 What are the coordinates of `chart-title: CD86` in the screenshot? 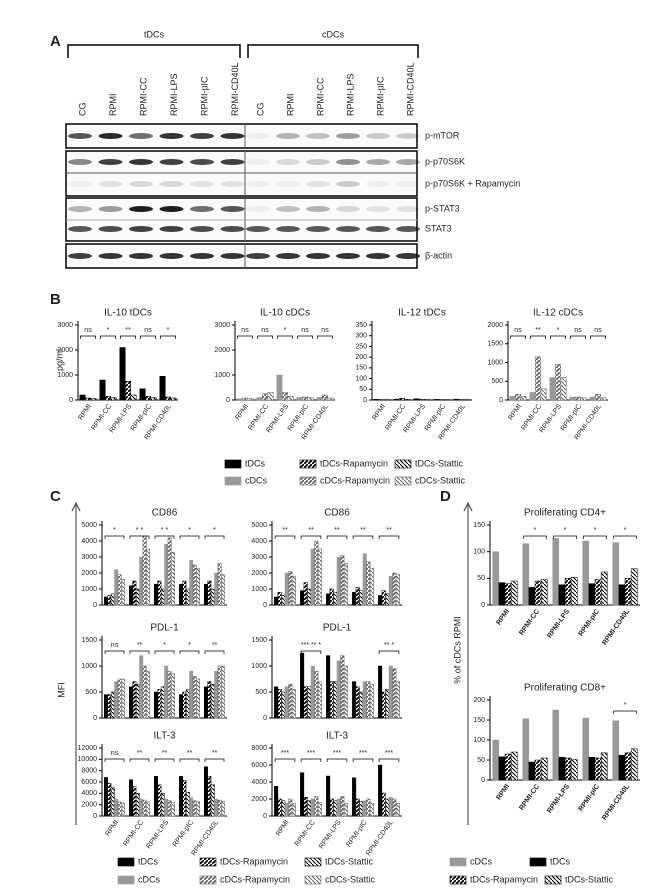 It's located at (337, 513).